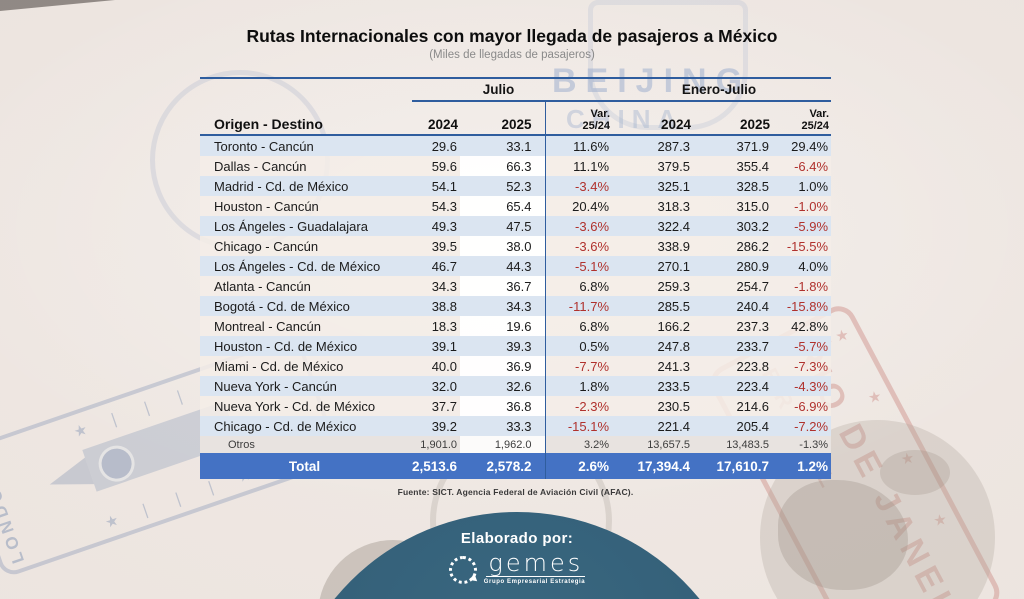  I want to click on route-value: 166.2, so click(653, 326).